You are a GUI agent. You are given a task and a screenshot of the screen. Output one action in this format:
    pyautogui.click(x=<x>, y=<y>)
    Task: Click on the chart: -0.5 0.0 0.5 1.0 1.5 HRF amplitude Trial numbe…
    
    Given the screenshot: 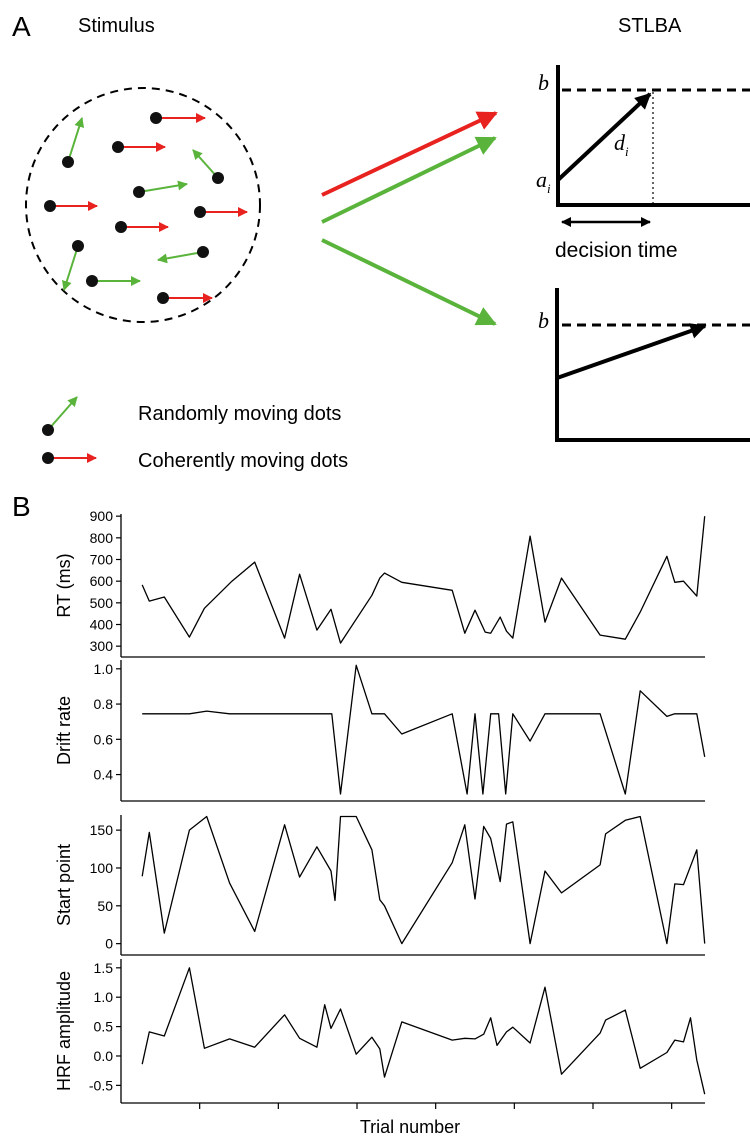 What is the action you would take?
    pyautogui.click(x=380, y=1048)
    